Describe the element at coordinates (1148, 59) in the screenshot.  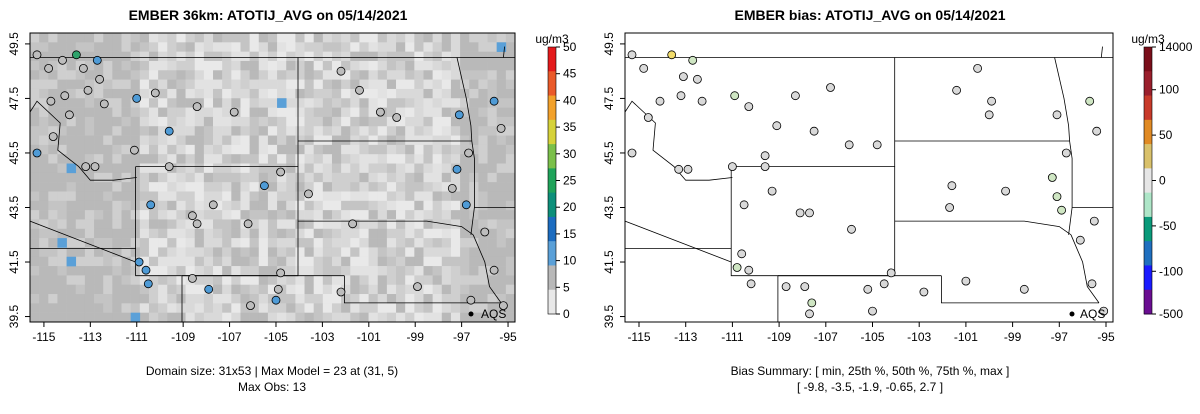
I see `colorbar-segment` at that location.